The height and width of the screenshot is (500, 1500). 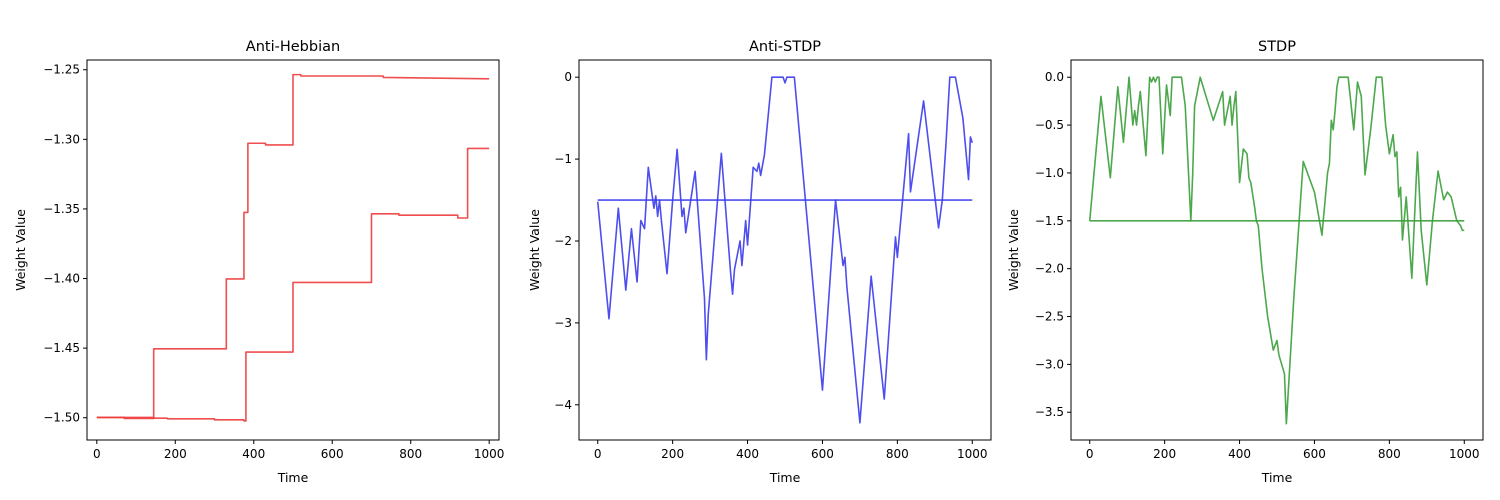 I want to click on y-tick-label: −1.35, so click(x=61, y=209).